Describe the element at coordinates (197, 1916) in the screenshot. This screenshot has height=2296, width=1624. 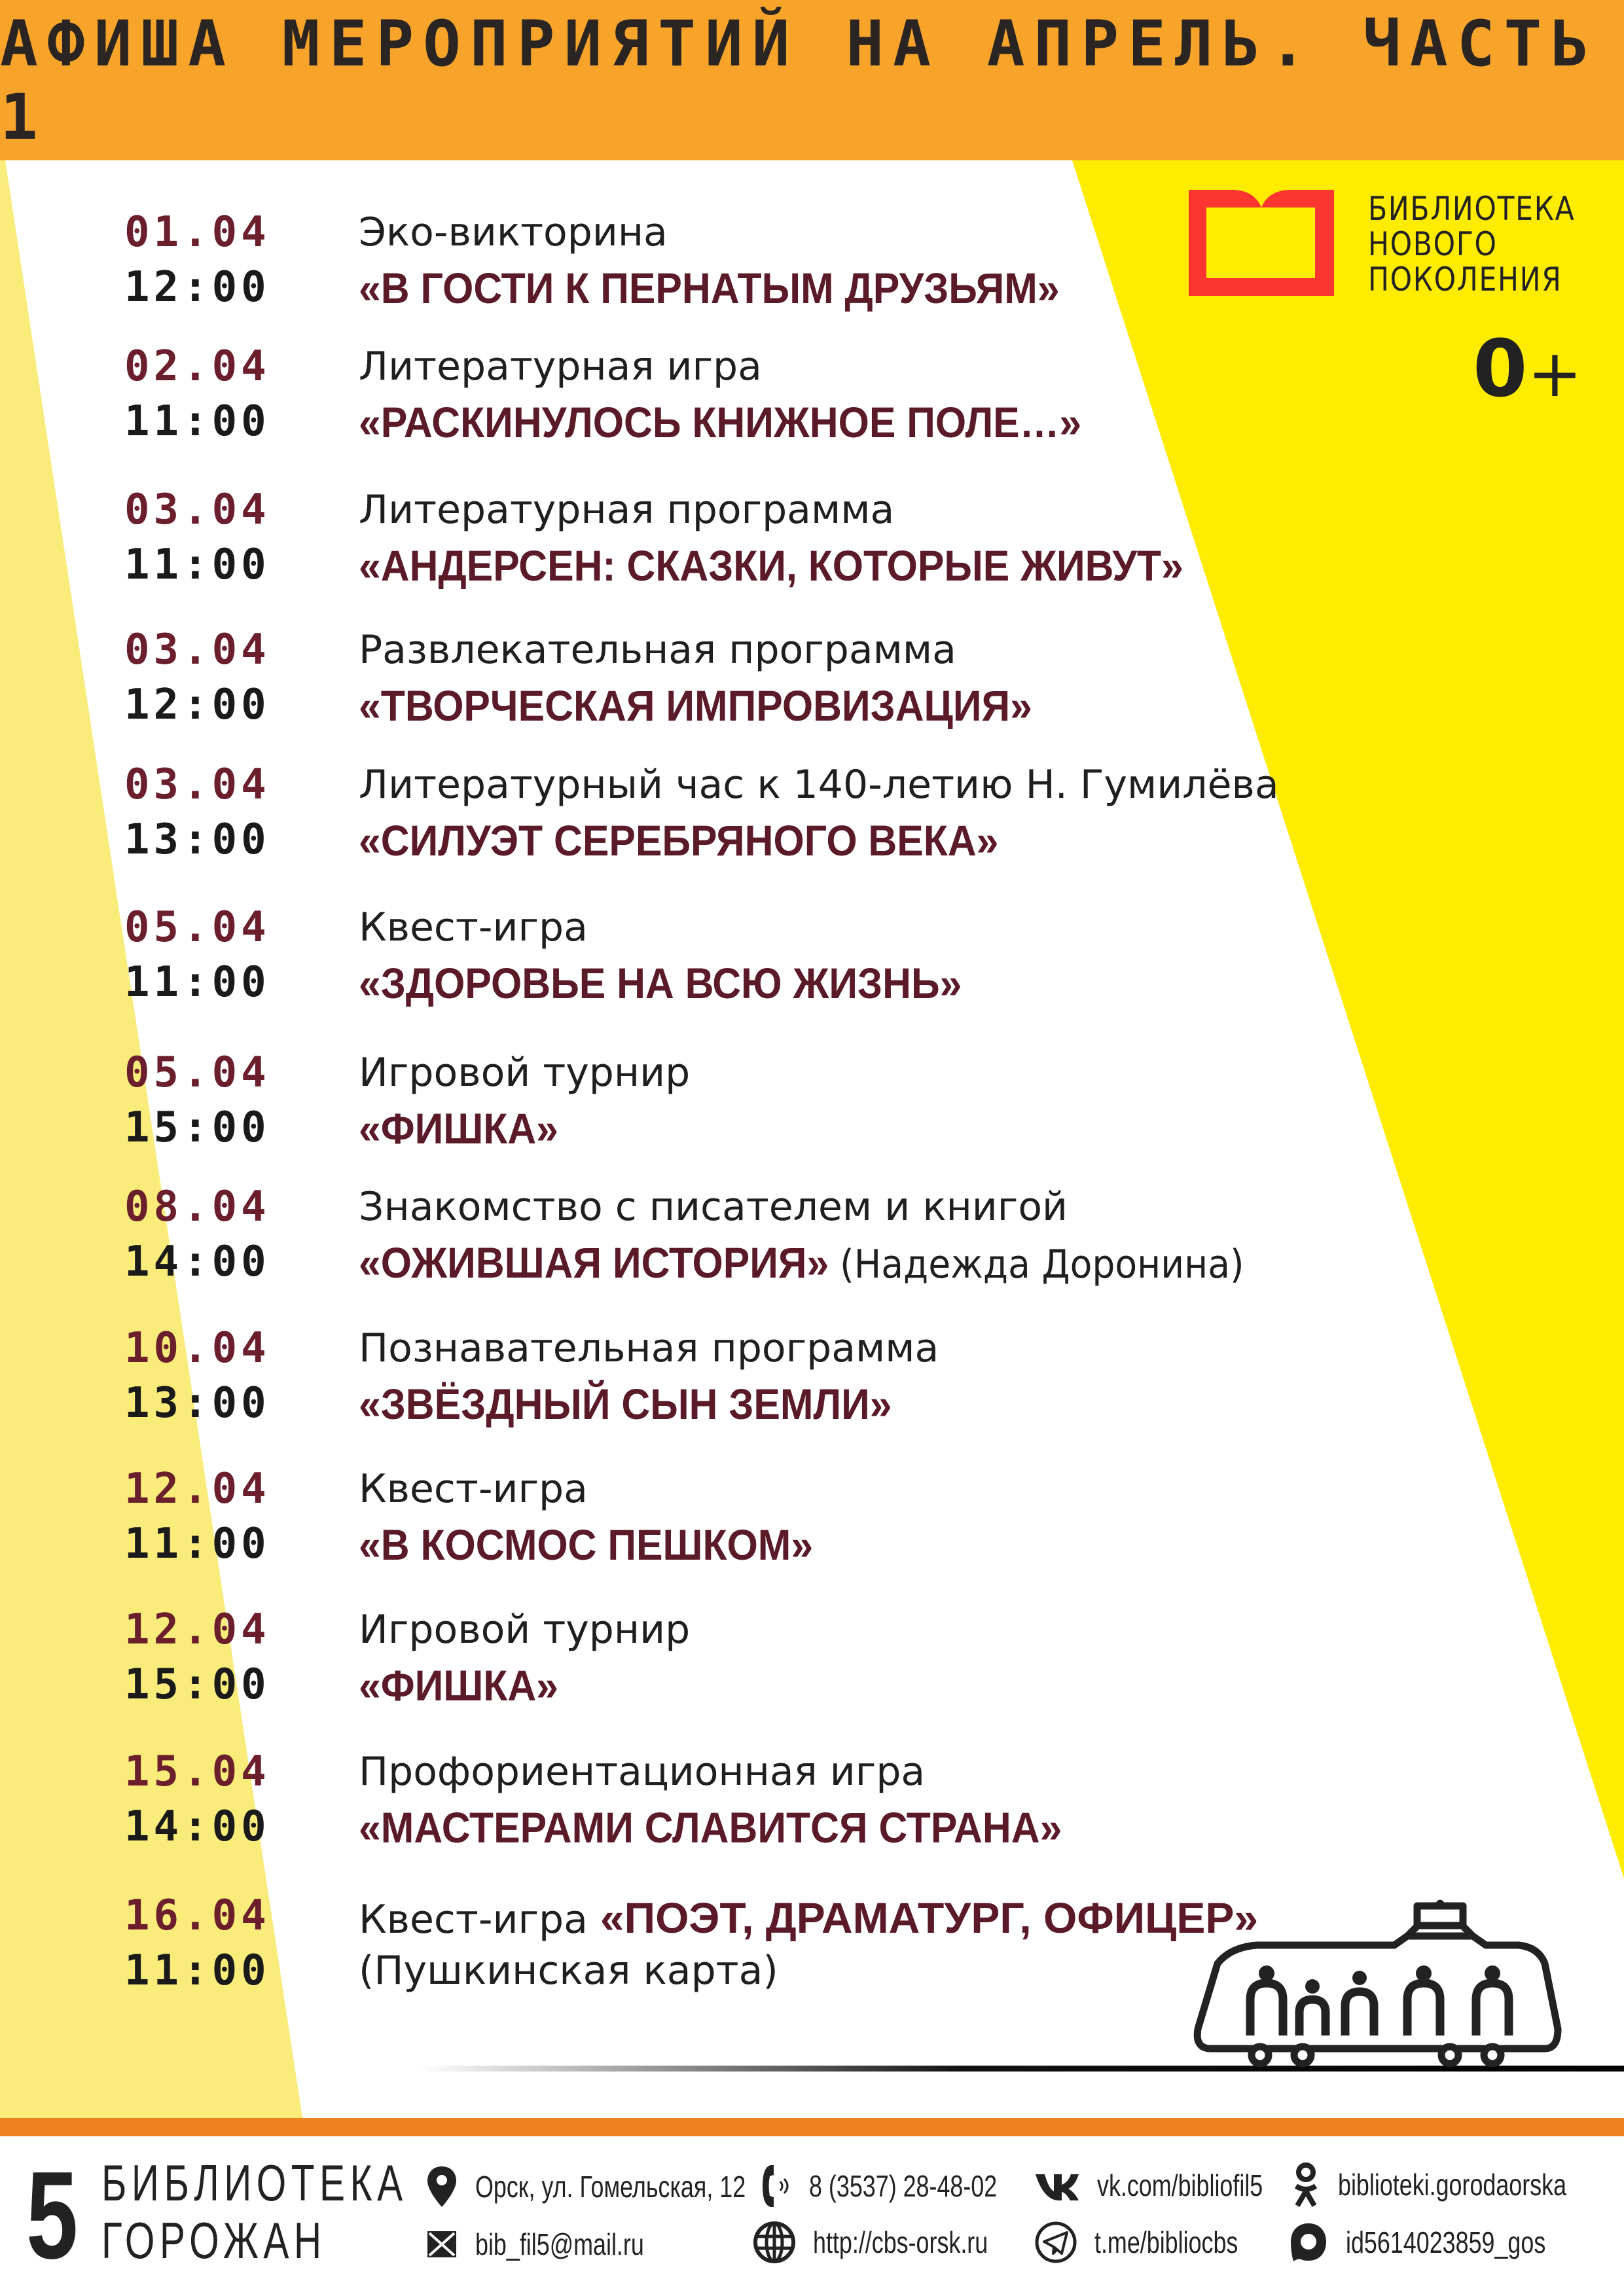
I see `event-date: 16.04` at that location.